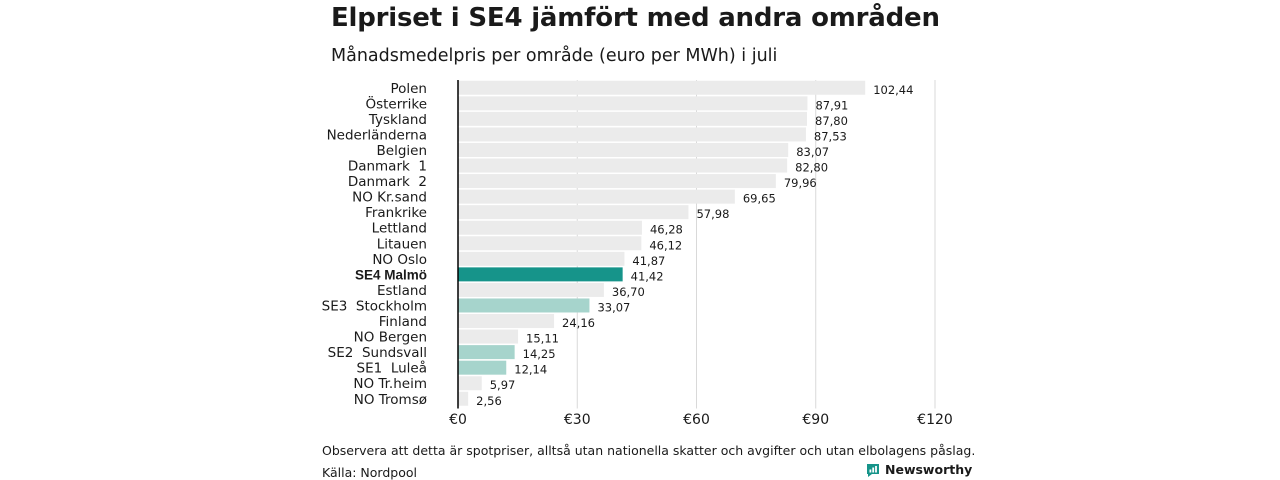  What do you see at coordinates (396, 103) in the screenshot?
I see `category-label: Österrike` at bounding box center [396, 103].